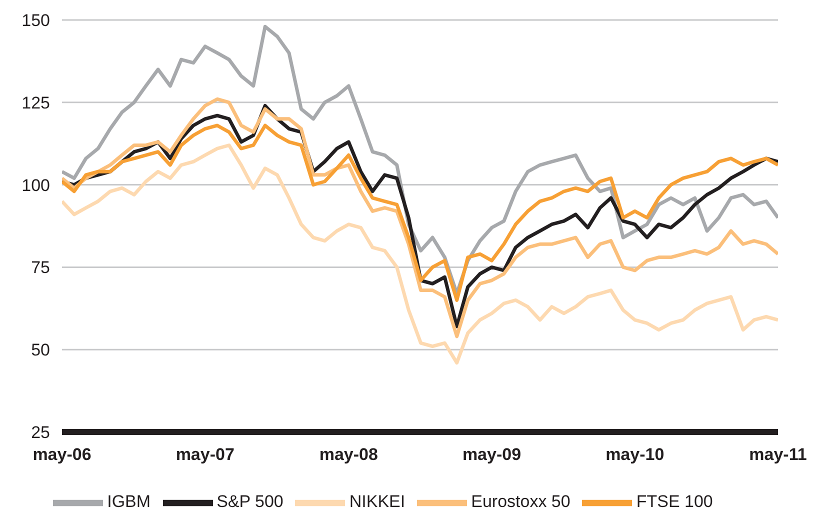 The height and width of the screenshot is (515, 816). What do you see at coordinates (778, 454) in the screenshot?
I see `x-tick-label: may-11` at bounding box center [778, 454].